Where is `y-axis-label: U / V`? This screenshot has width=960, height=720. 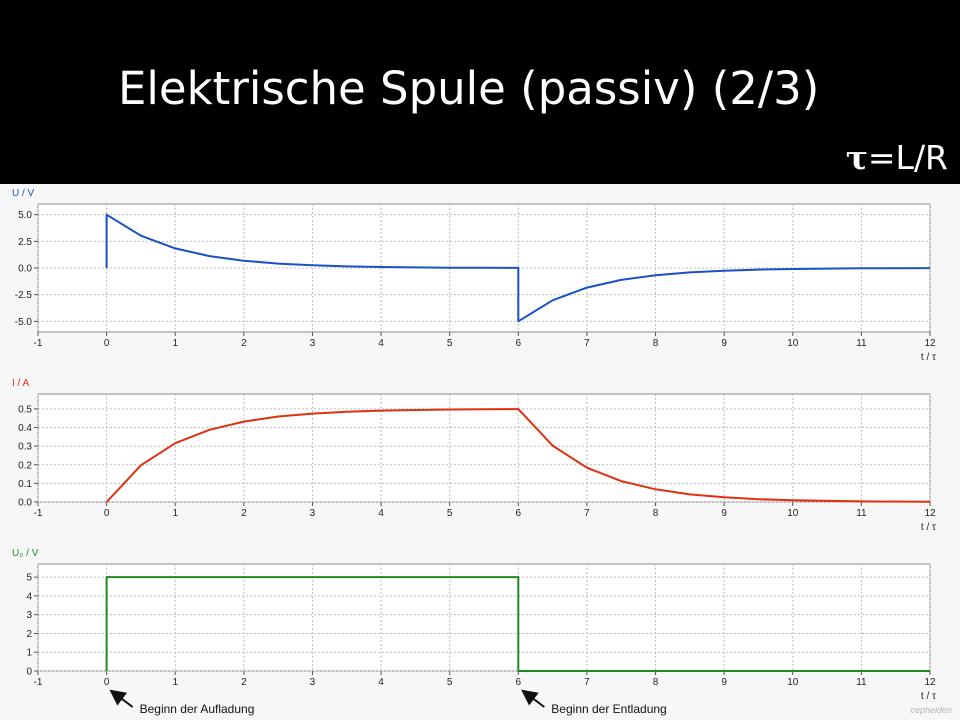 y-axis-label: U / V is located at coordinates (23, 193).